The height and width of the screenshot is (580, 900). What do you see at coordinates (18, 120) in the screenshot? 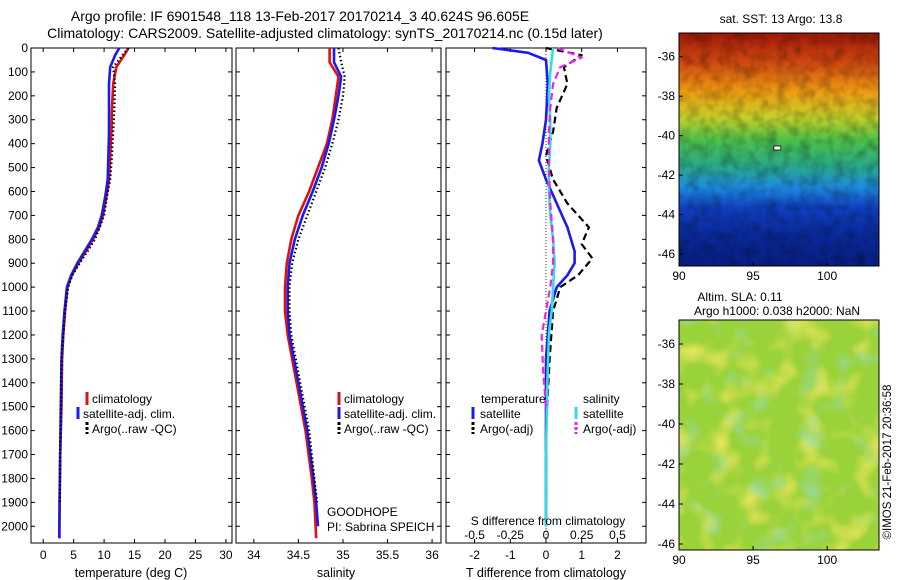
I see `depth-tick-label: 300` at bounding box center [18, 120].